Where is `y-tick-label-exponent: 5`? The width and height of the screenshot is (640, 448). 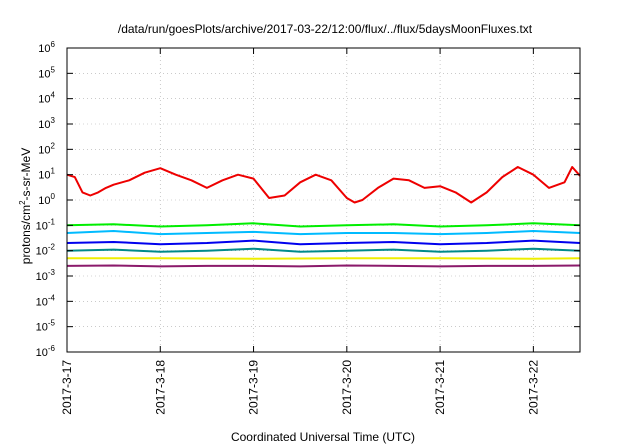 y-tick-label-exponent: 5 is located at coordinates (53, 69).